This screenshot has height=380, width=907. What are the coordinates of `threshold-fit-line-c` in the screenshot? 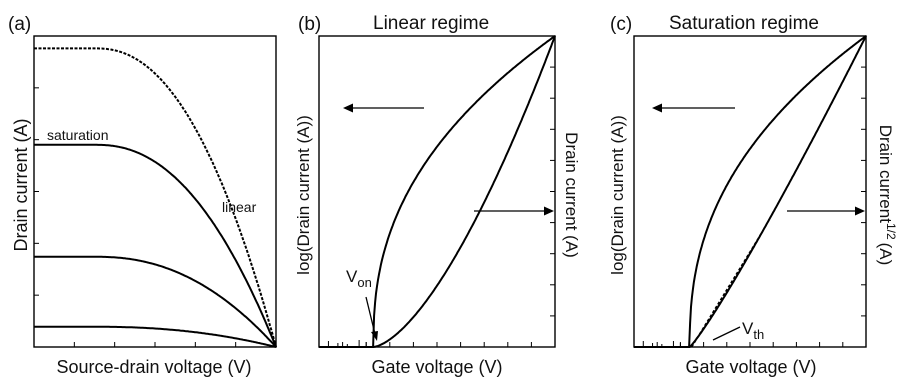 It's located at (726, 290).